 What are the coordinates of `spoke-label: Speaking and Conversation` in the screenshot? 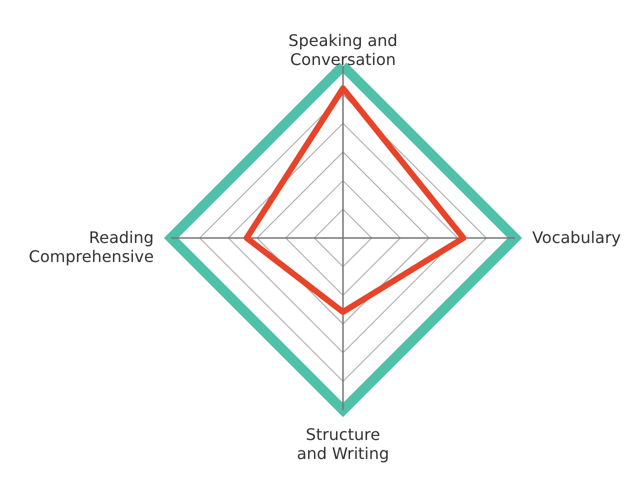 It's located at (343, 49).